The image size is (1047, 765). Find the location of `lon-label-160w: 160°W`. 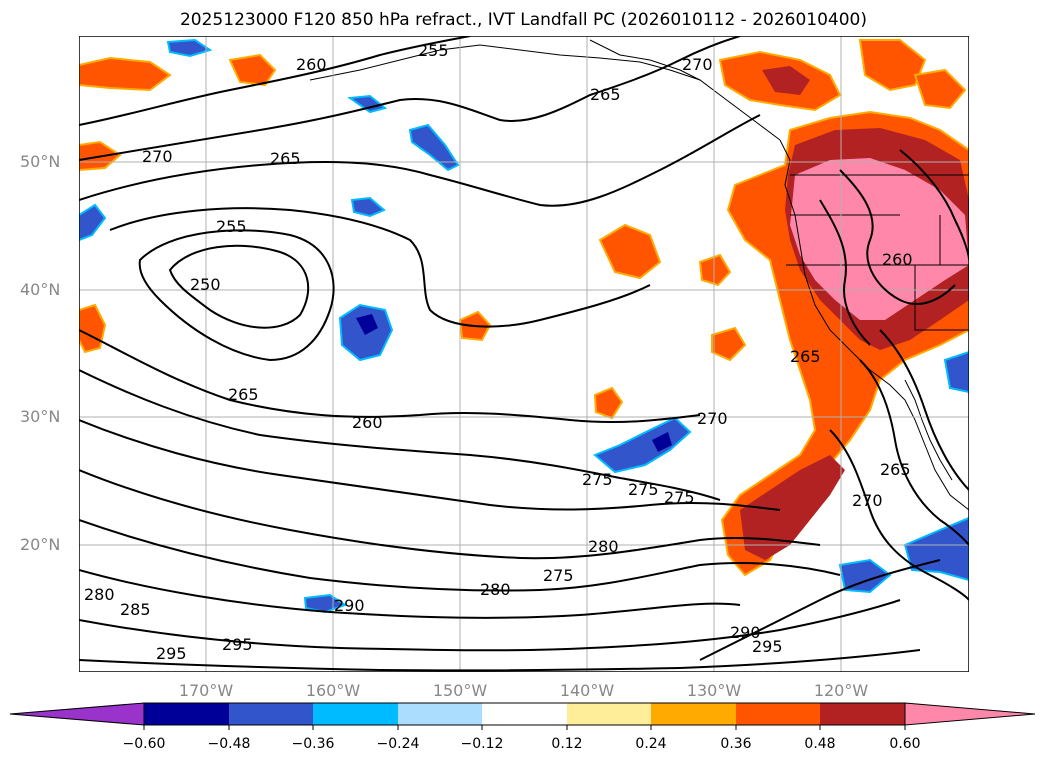

lon-label-160w: 160°W is located at coordinates (333, 690).